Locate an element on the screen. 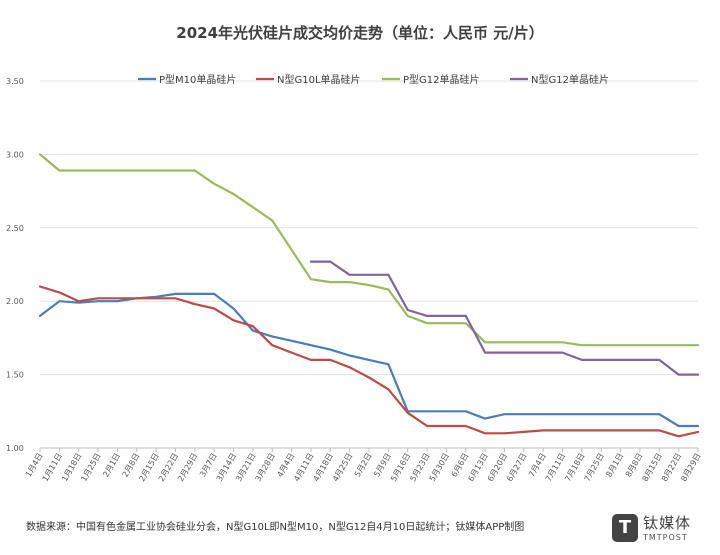 Image resolution: width=720 pixels, height=555 pixels. y-tick-label: 1.50 is located at coordinates (15, 375).